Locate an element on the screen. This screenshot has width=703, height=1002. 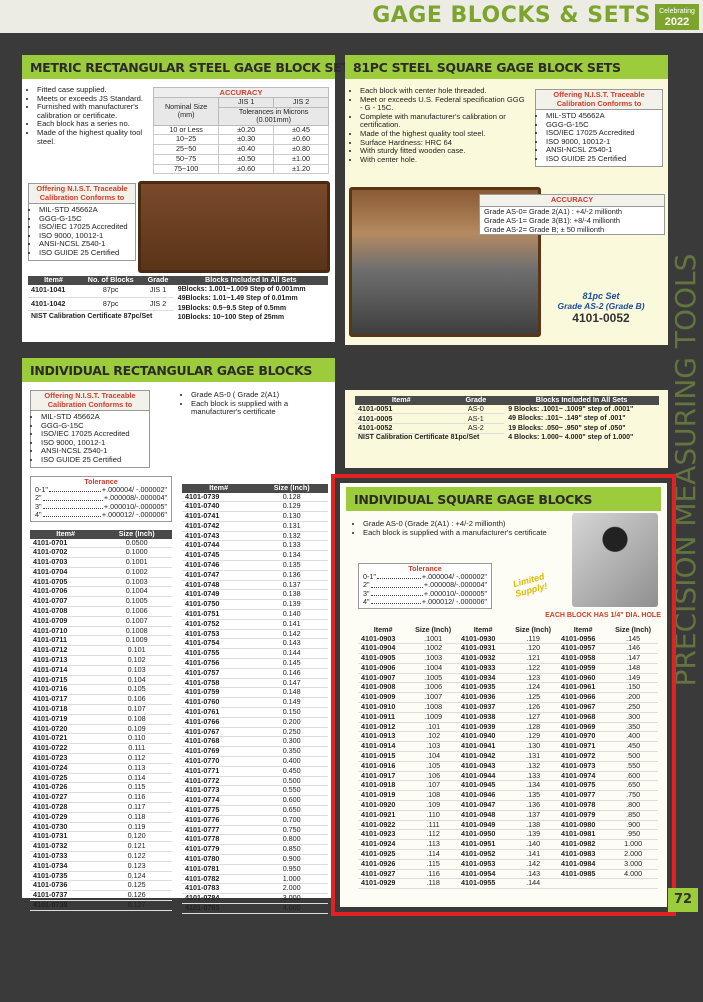
item-number: 4101-0961 is located at coordinates (583, 688).